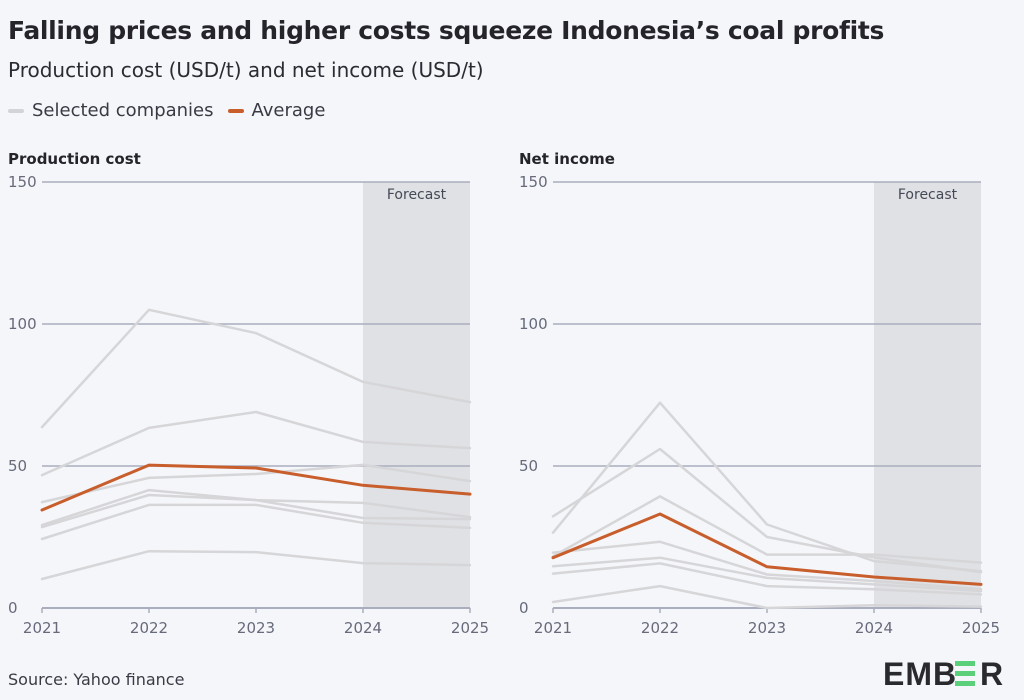 This screenshot has width=1024, height=700. What do you see at coordinates (991, 673) in the screenshot?
I see `svg-text: R` at bounding box center [991, 673].